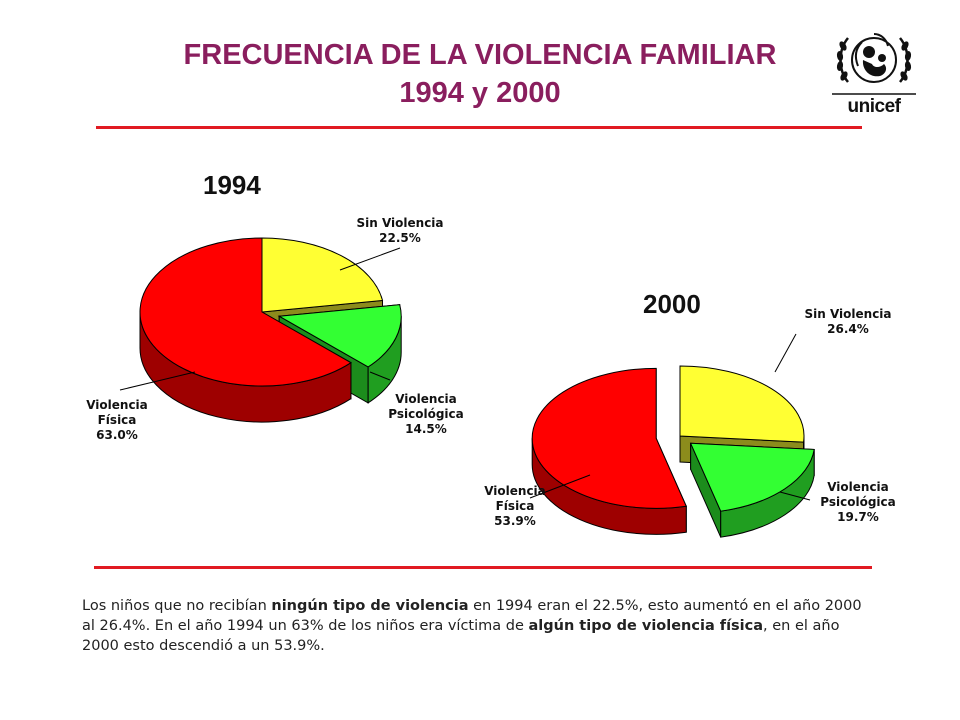 Image resolution: width=960 pixels, height=720 pixels. Describe the element at coordinates (874, 64) in the screenshot. I see `unicef-emblem-icon` at that location.